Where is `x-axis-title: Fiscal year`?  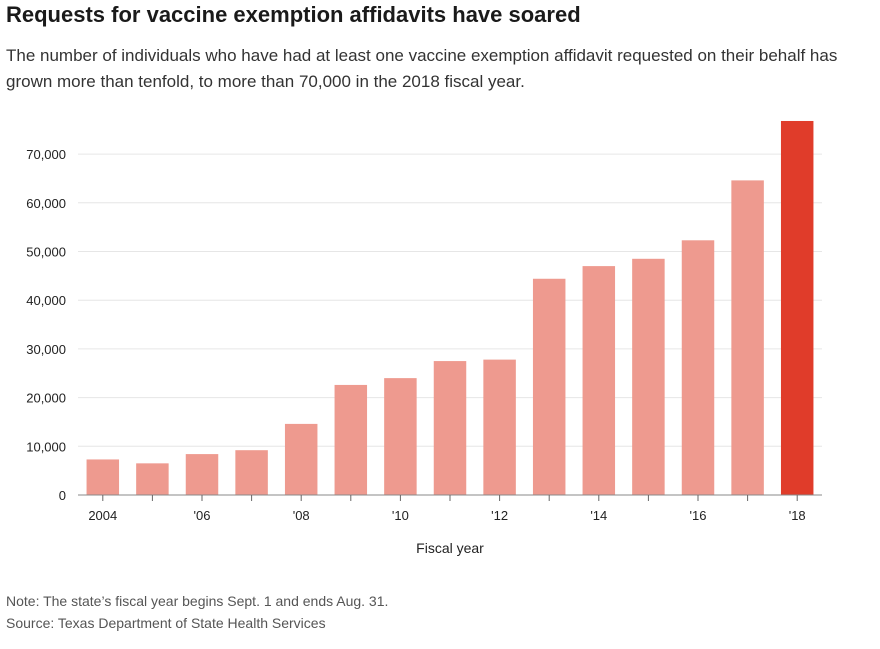
x-axis-title: Fiscal year is located at coordinates (450, 548).